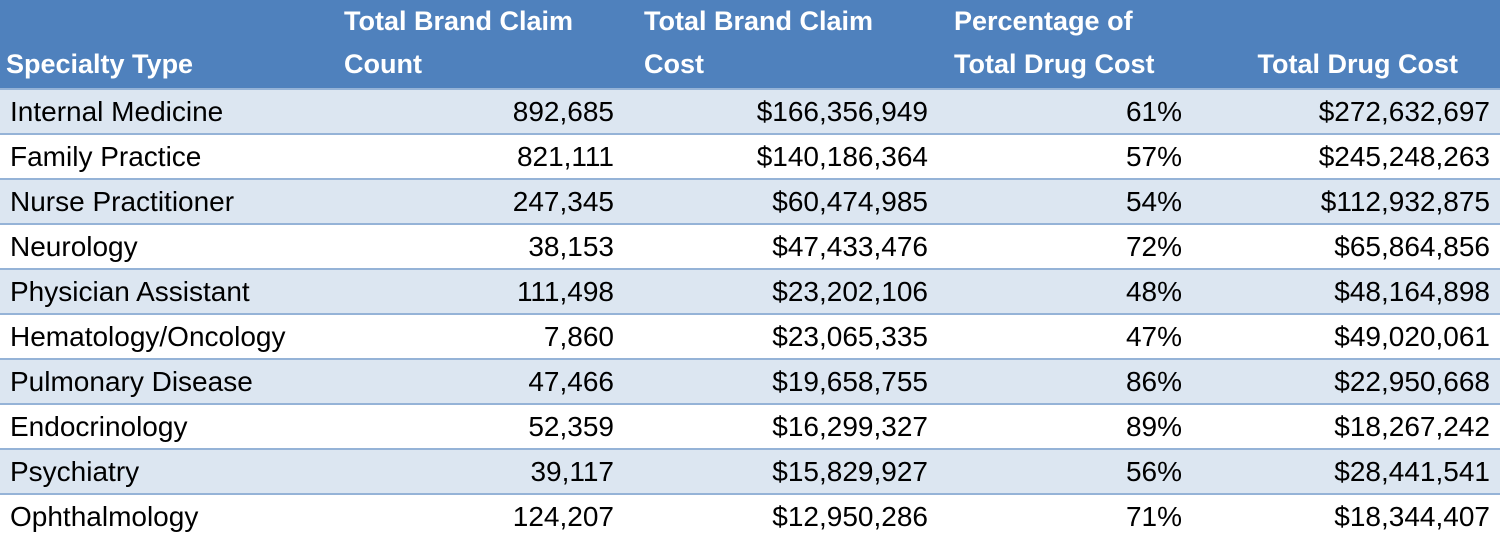  I want to click on header-total-drug-cost: Total Drug Cost, so click(1354, 44).